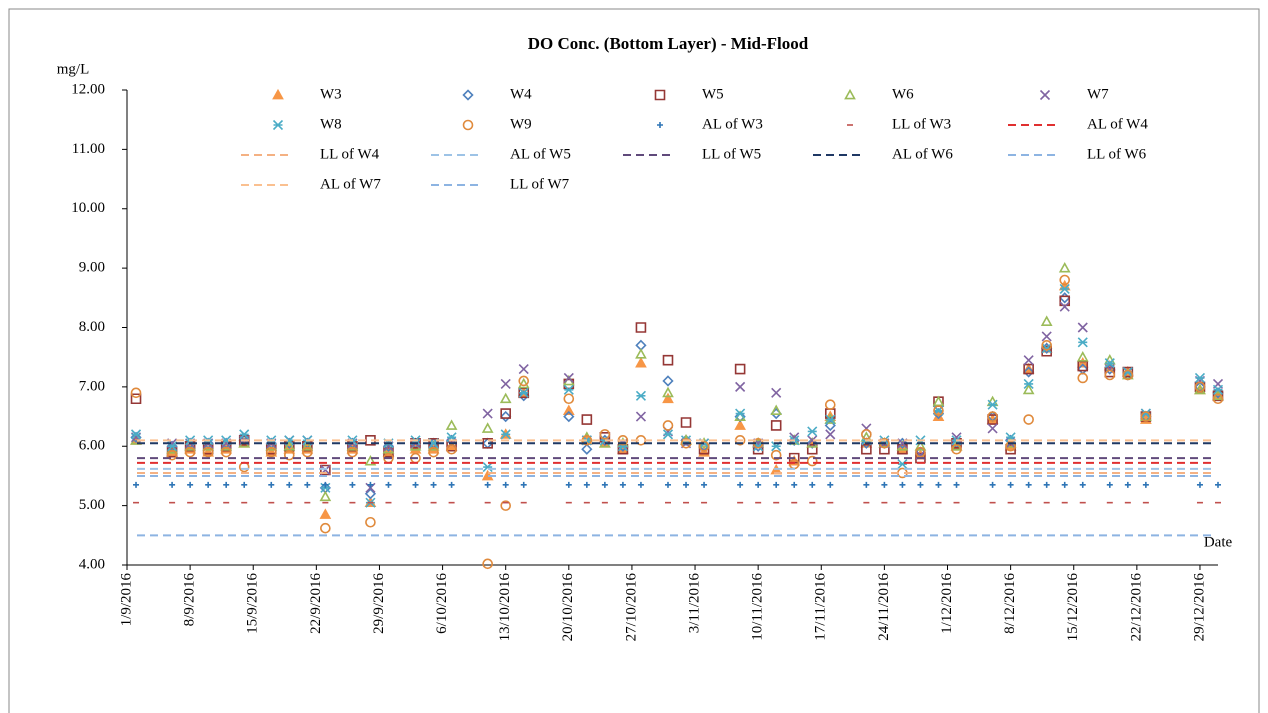  Describe the element at coordinates (821, 607) in the screenshot. I see `x-tick-label: 17/11/2016` at that location.